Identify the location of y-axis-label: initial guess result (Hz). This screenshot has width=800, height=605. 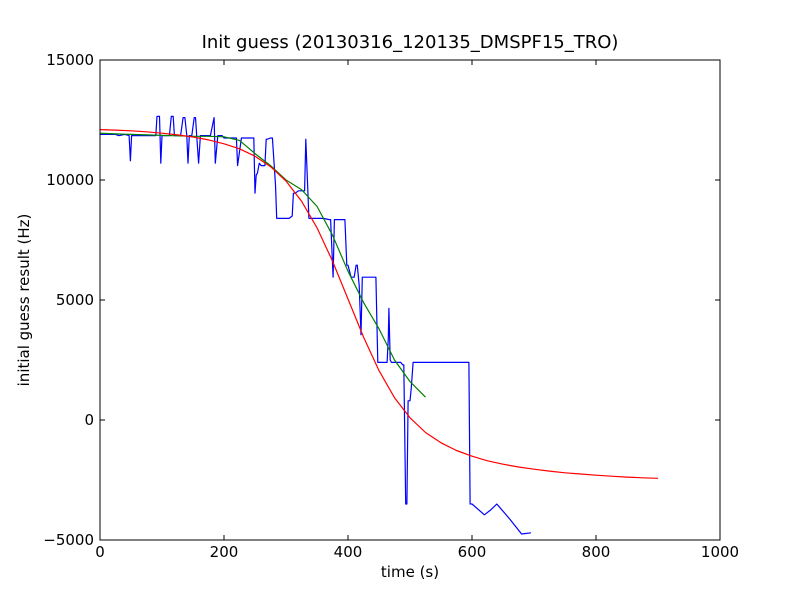
(24, 300).